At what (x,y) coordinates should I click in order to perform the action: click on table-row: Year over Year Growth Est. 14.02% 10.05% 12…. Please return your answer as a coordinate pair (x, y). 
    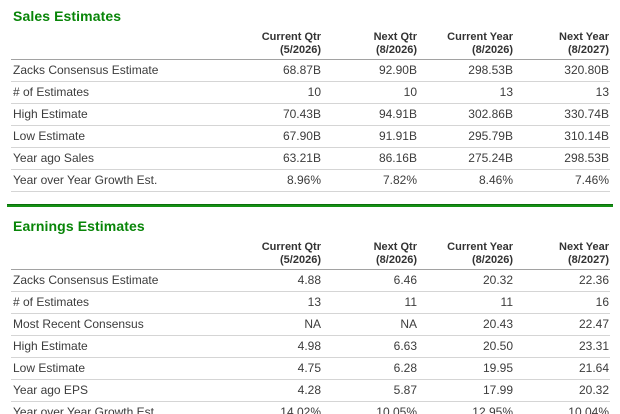
    Looking at the image, I should click on (310, 407).